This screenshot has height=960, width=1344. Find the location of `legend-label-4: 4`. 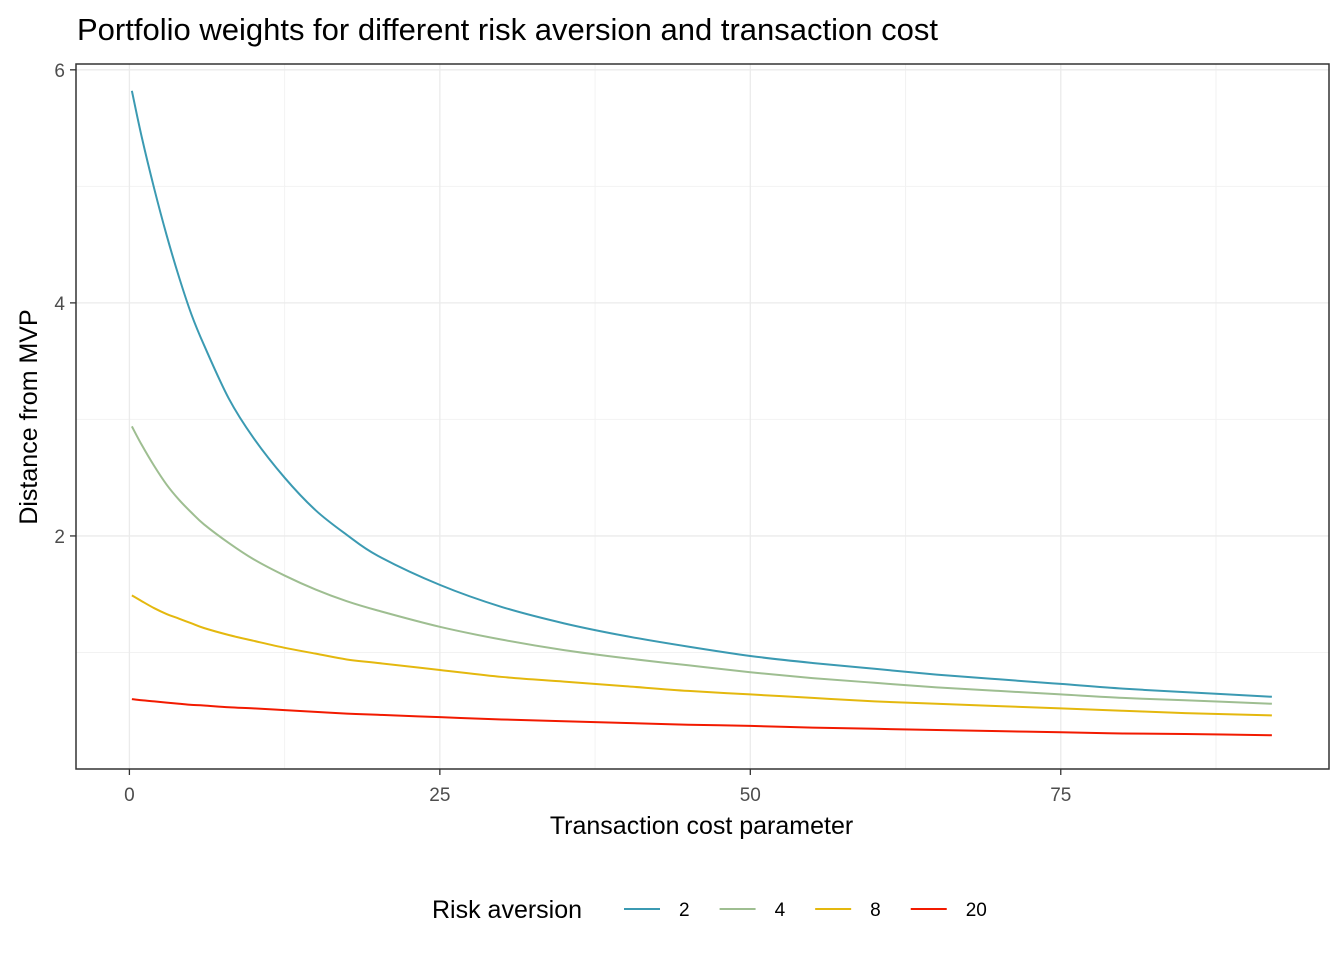

legend-label-4: 4 is located at coordinates (780, 910).